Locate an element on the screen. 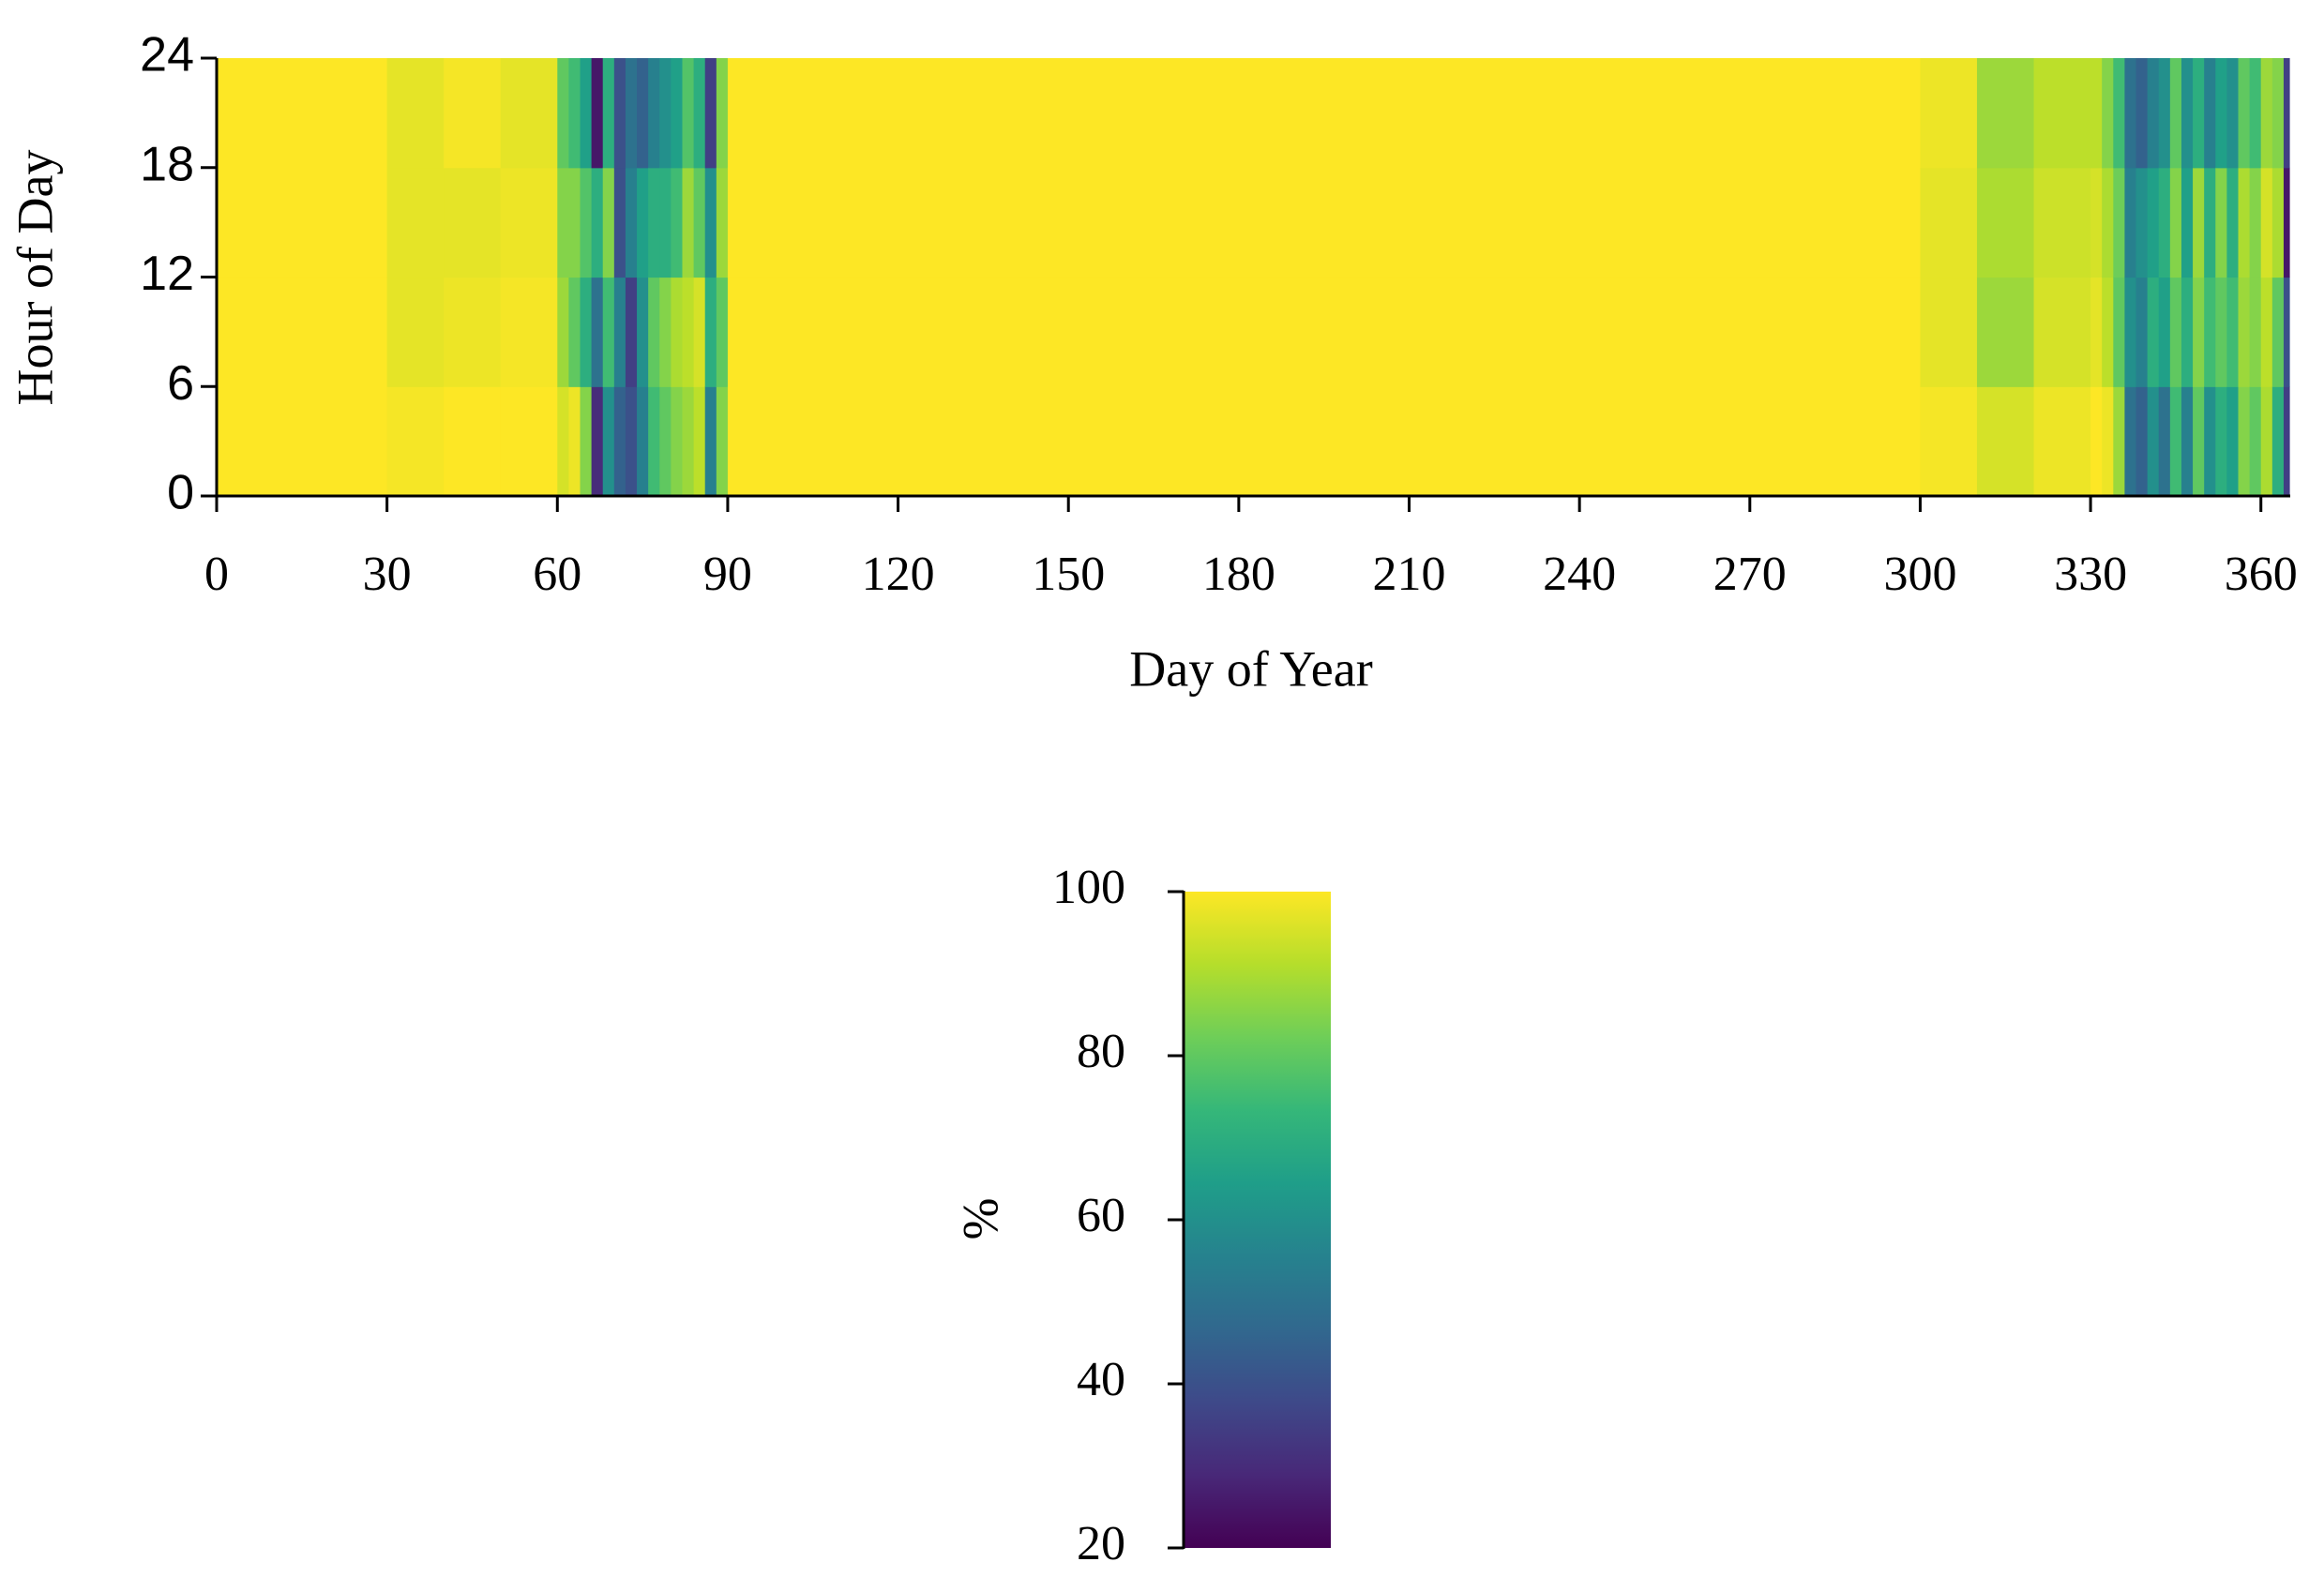  y-tick-label: 24 is located at coordinates (167, 55).